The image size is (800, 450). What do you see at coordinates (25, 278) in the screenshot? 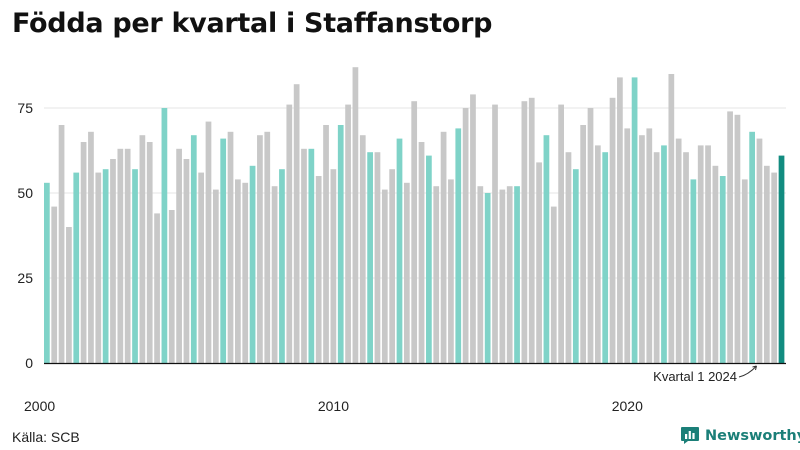
I see `y-tick-label: 25` at bounding box center [25, 278].